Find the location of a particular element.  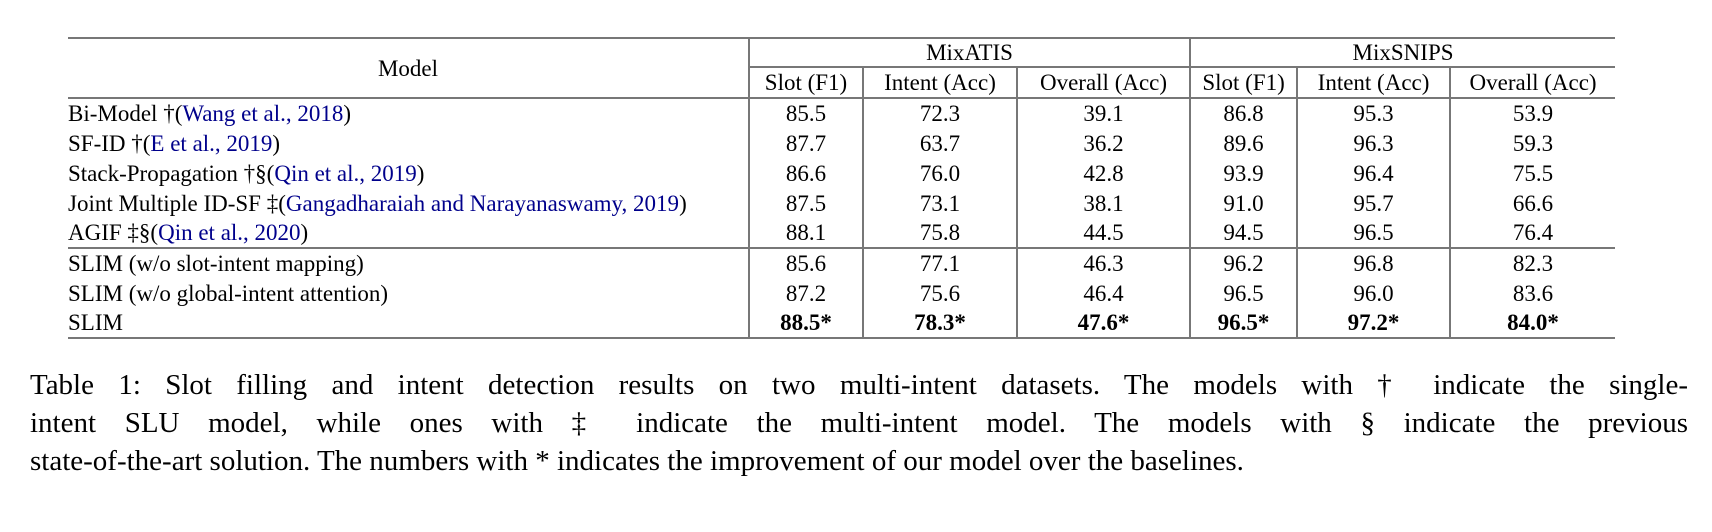

metric-cell: 82.3 is located at coordinates (1532, 262).